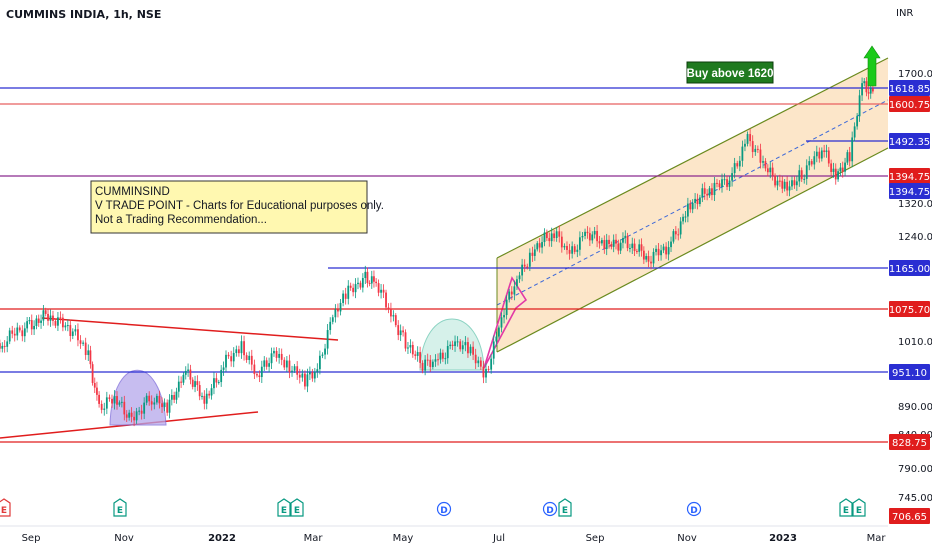  Describe the element at coordinates (877, 538) in the screenshot. I see `x-tick-label: Mar` at that location.